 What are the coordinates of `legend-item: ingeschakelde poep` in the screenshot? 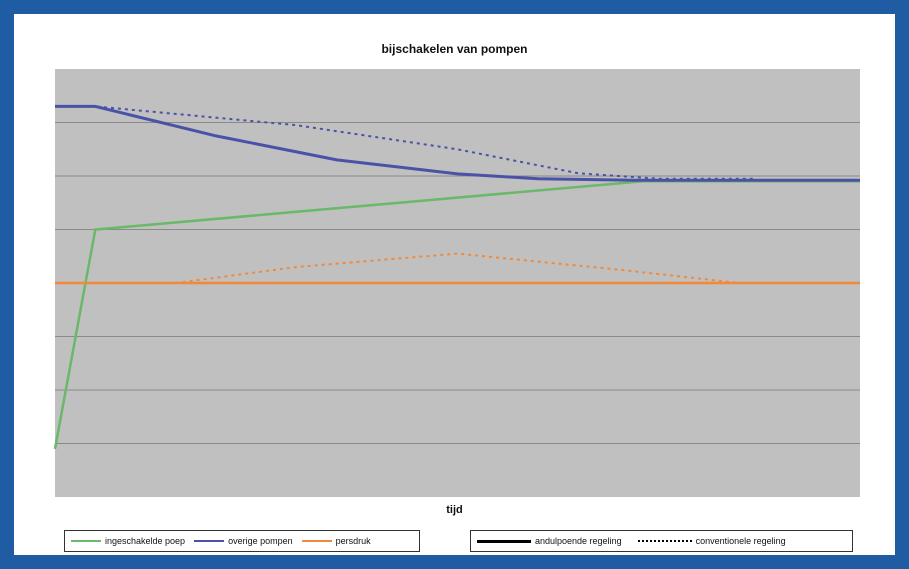 It's located at (128, 541).